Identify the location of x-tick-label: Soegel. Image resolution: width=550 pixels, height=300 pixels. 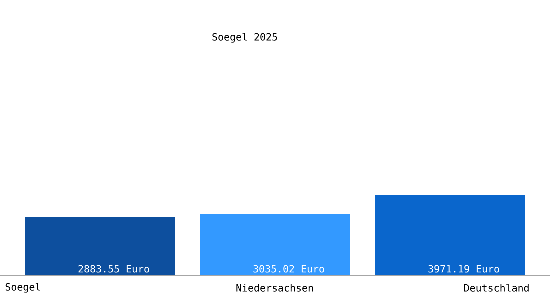
(23, 288).